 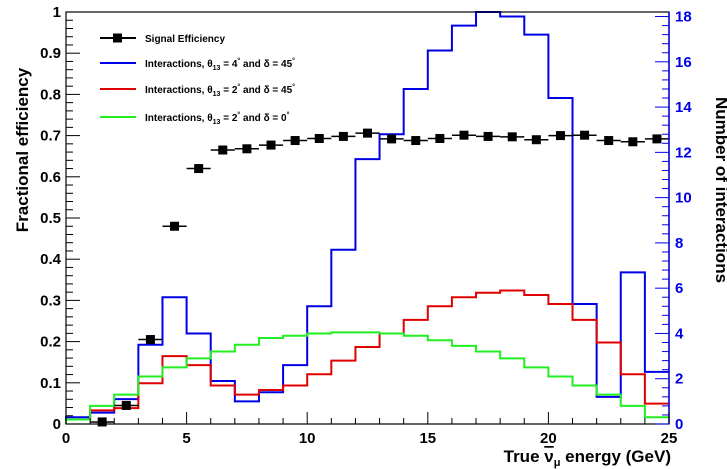 What do you see at coordinates (50, 53) in the screenshot?
I see `y-tick-label: 0.9` at bounding box center [50, 53].